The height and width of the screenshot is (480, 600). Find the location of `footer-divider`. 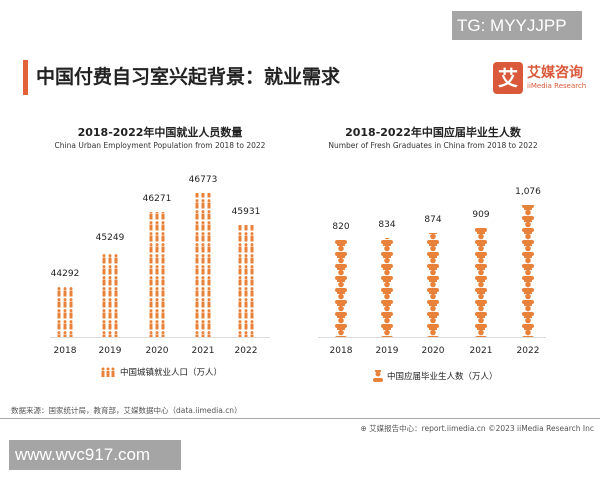

footer-divider is located at coordinates (300, 418).